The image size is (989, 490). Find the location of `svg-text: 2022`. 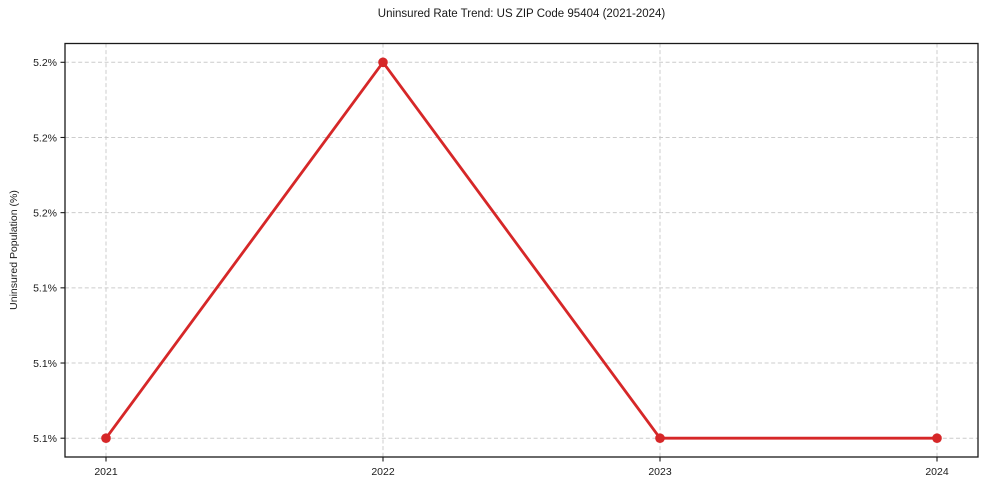

svg-text: 2022 is located at coordinates (383, 472).